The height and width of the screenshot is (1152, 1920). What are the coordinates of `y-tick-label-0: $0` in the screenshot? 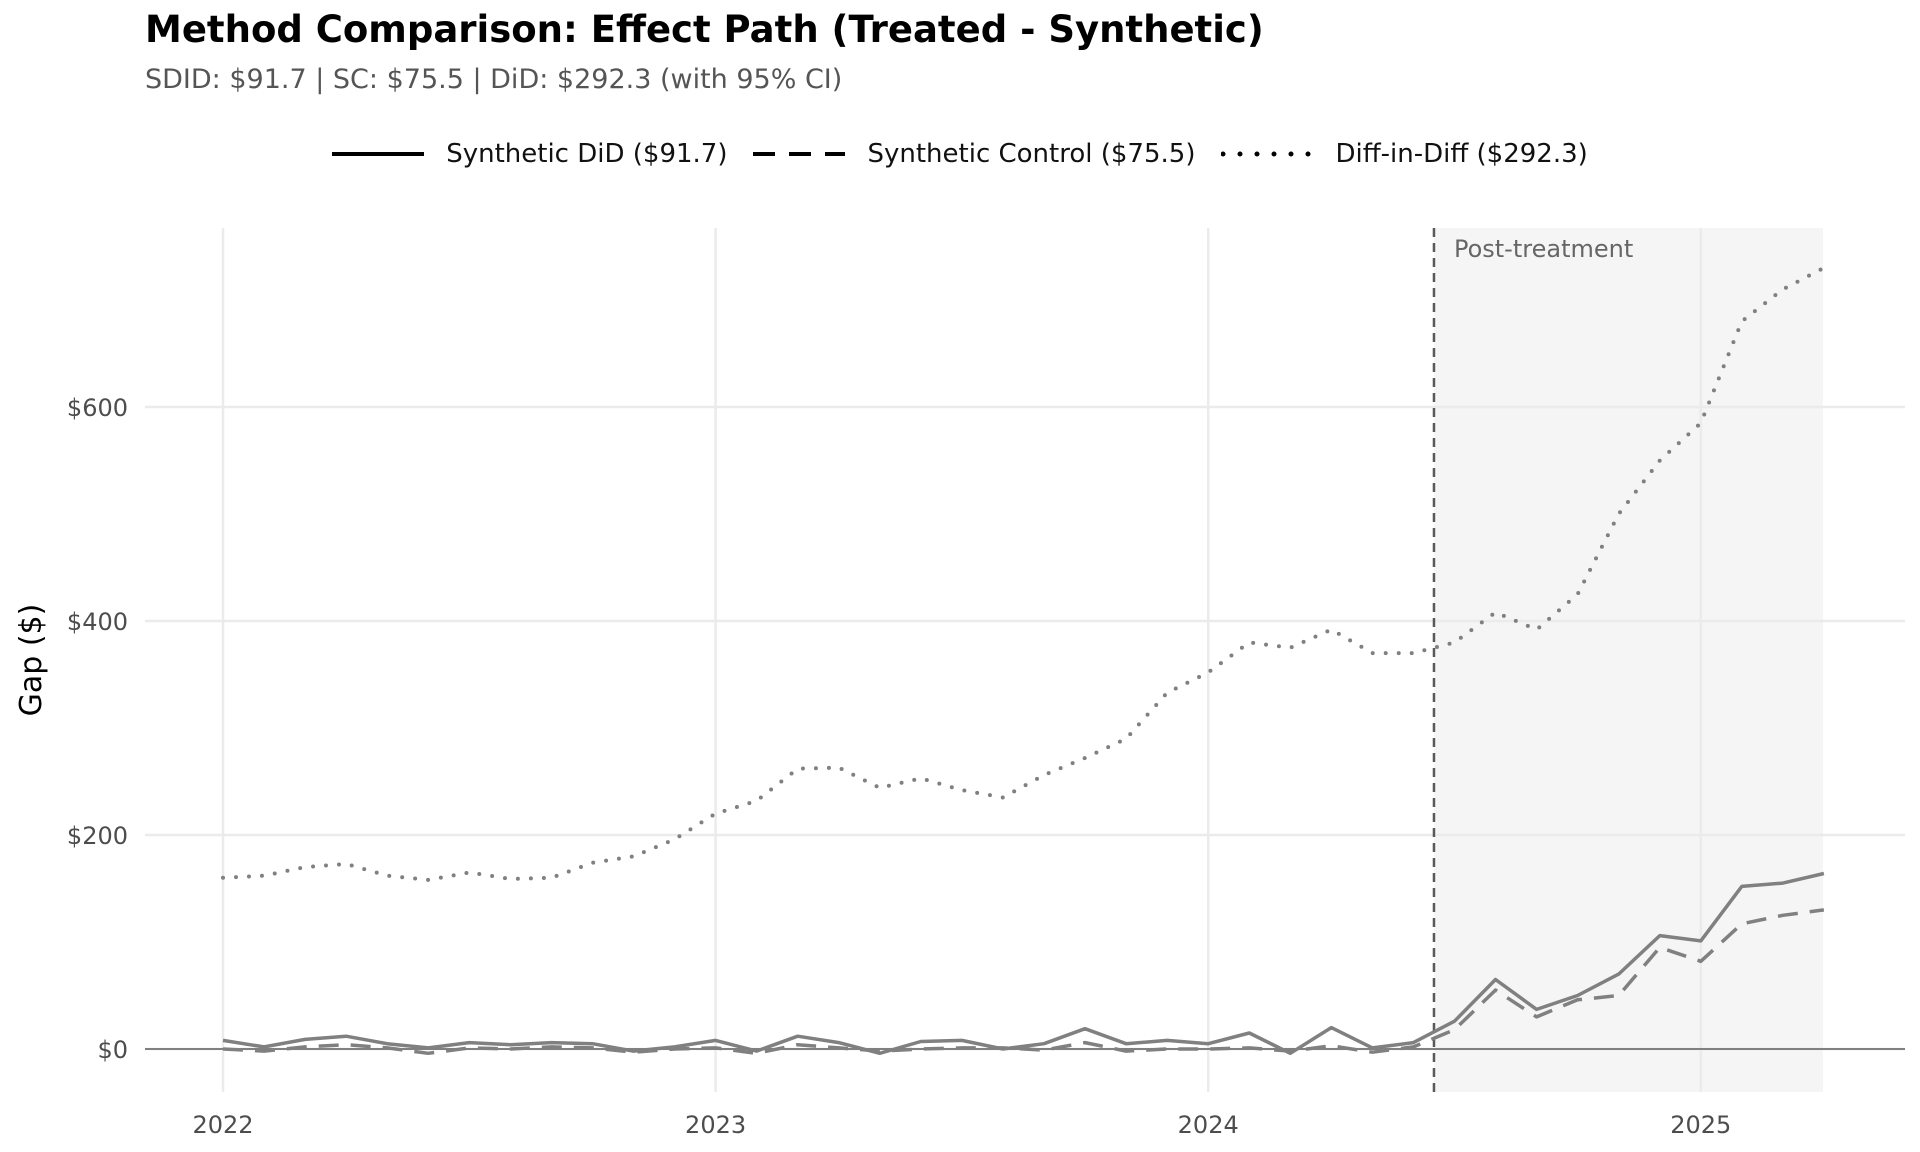 It's located at (112, 1050).